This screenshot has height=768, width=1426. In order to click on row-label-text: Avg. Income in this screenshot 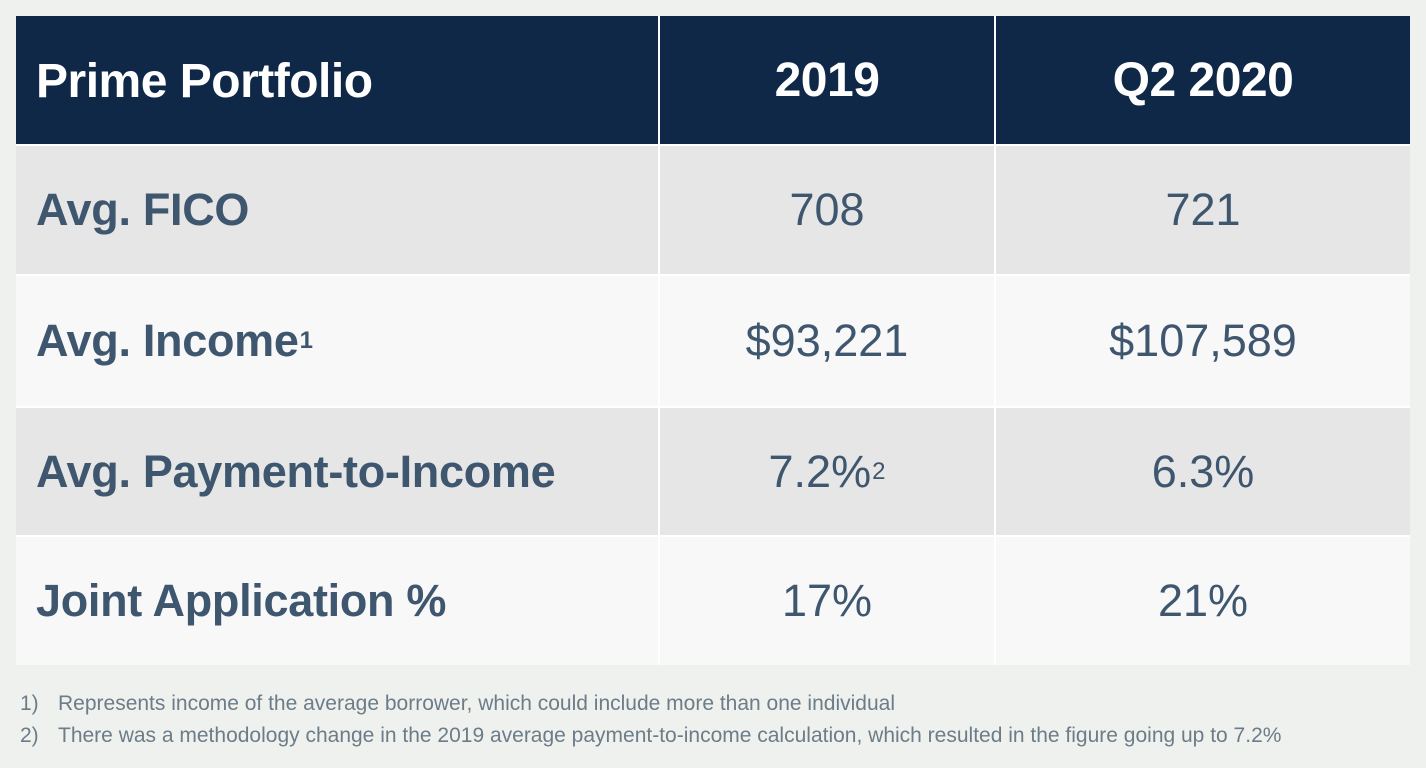, I will do `click(167, 340)`.